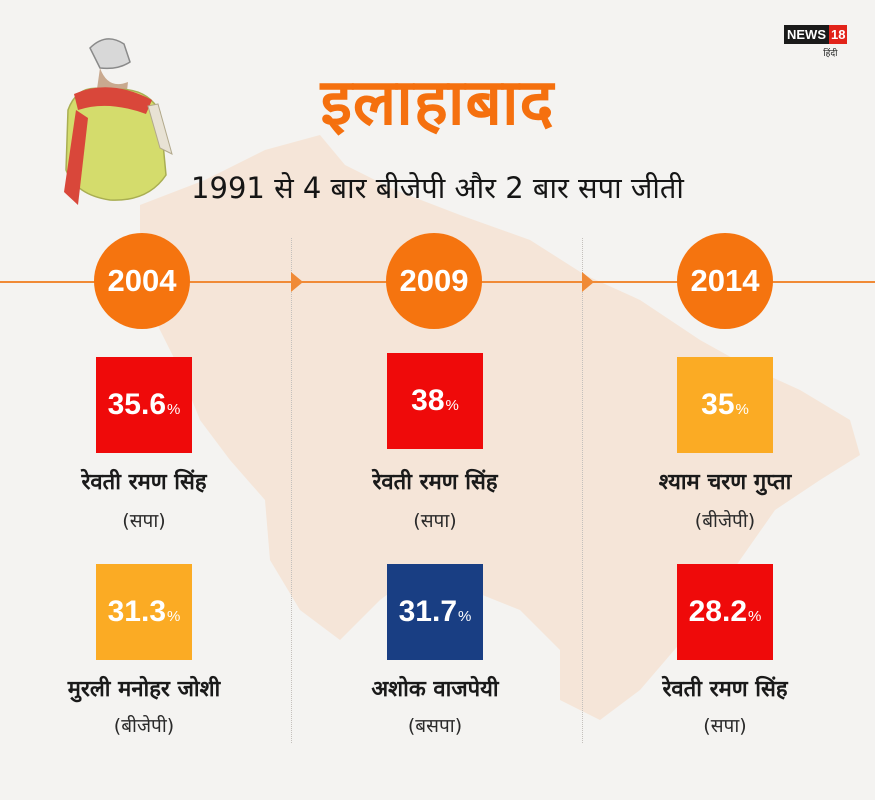 The image size is (875, 800). Describe the element at coordinates (137, 404) in the screenshot. I see `vote-share-value: 35.6` at that location.